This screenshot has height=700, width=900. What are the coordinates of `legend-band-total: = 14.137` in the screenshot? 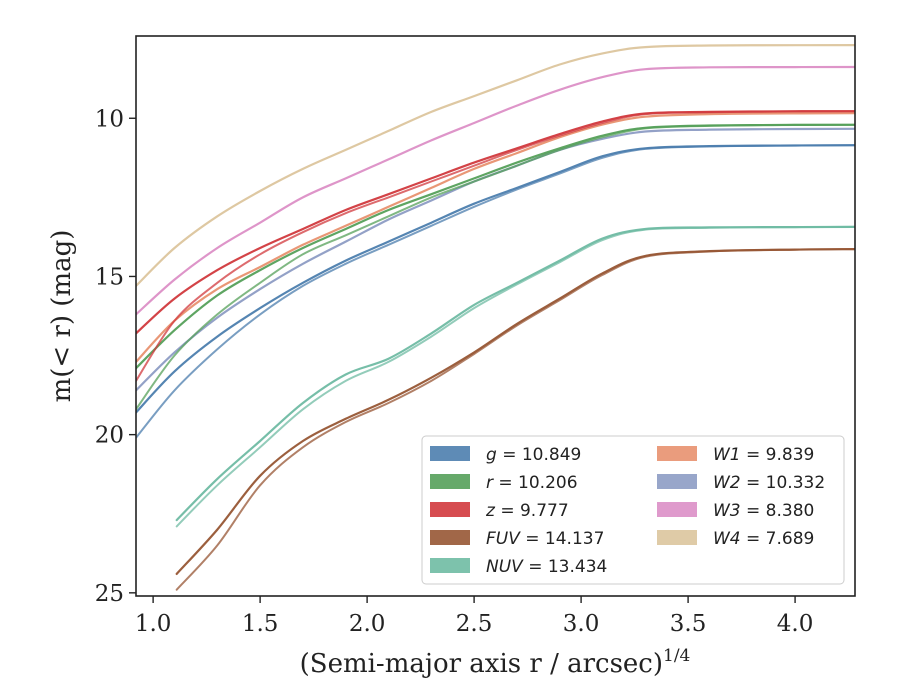 It's located at (562, 539).